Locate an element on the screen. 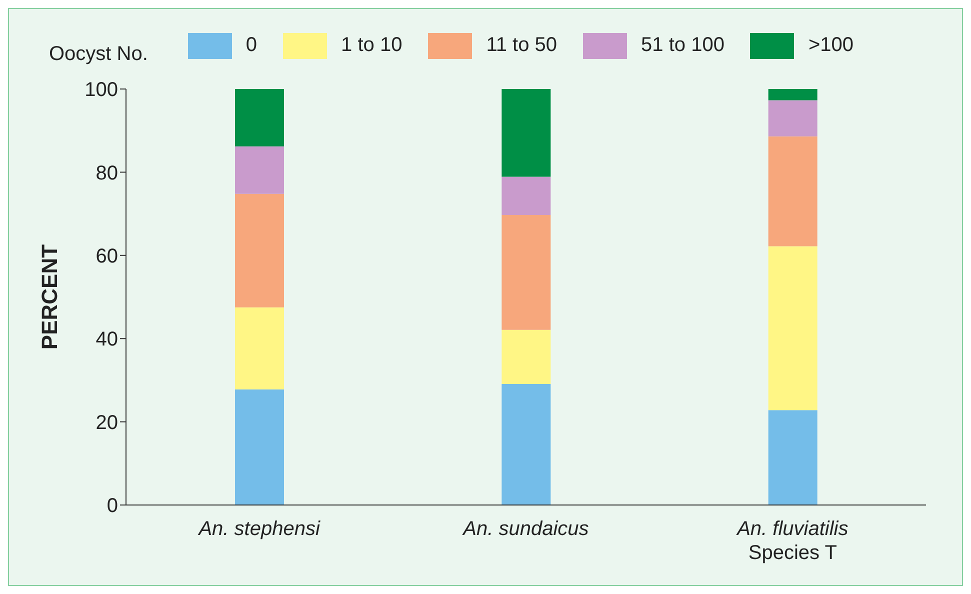  y-tick-label: 100 is located at coordinates (101, 90).